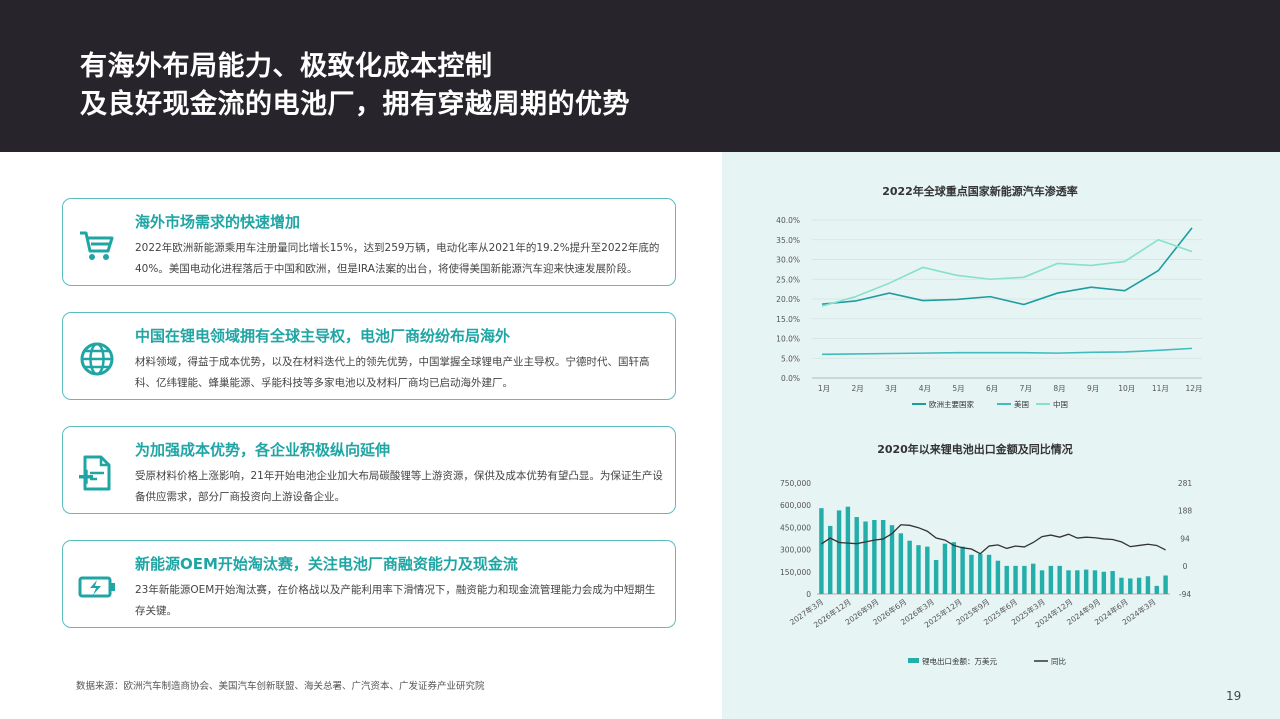 The height and width of the screenshot is (719, 1280). I want to click on y-left-tick-label: 750,000, so click(795, 483).